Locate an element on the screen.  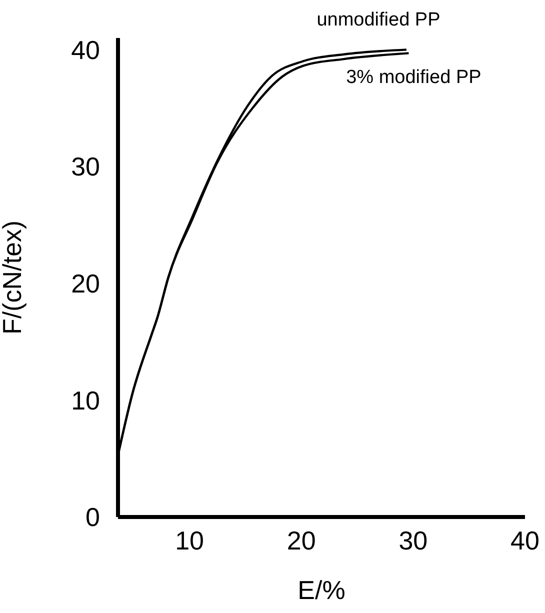
y-tick-label: 0 is located at coordinates (93, 517).